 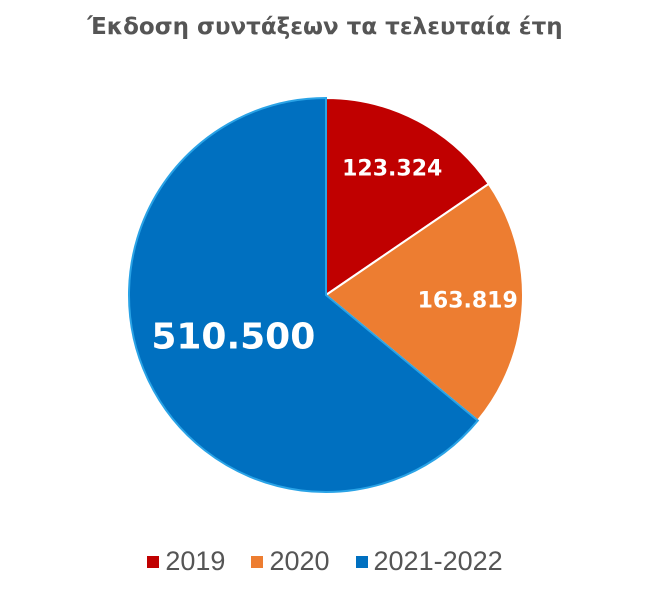 What do you see at coordinates (299, 561) in the screenshot?
I see `legend-label: 2020` at bounding box center [299, 561].